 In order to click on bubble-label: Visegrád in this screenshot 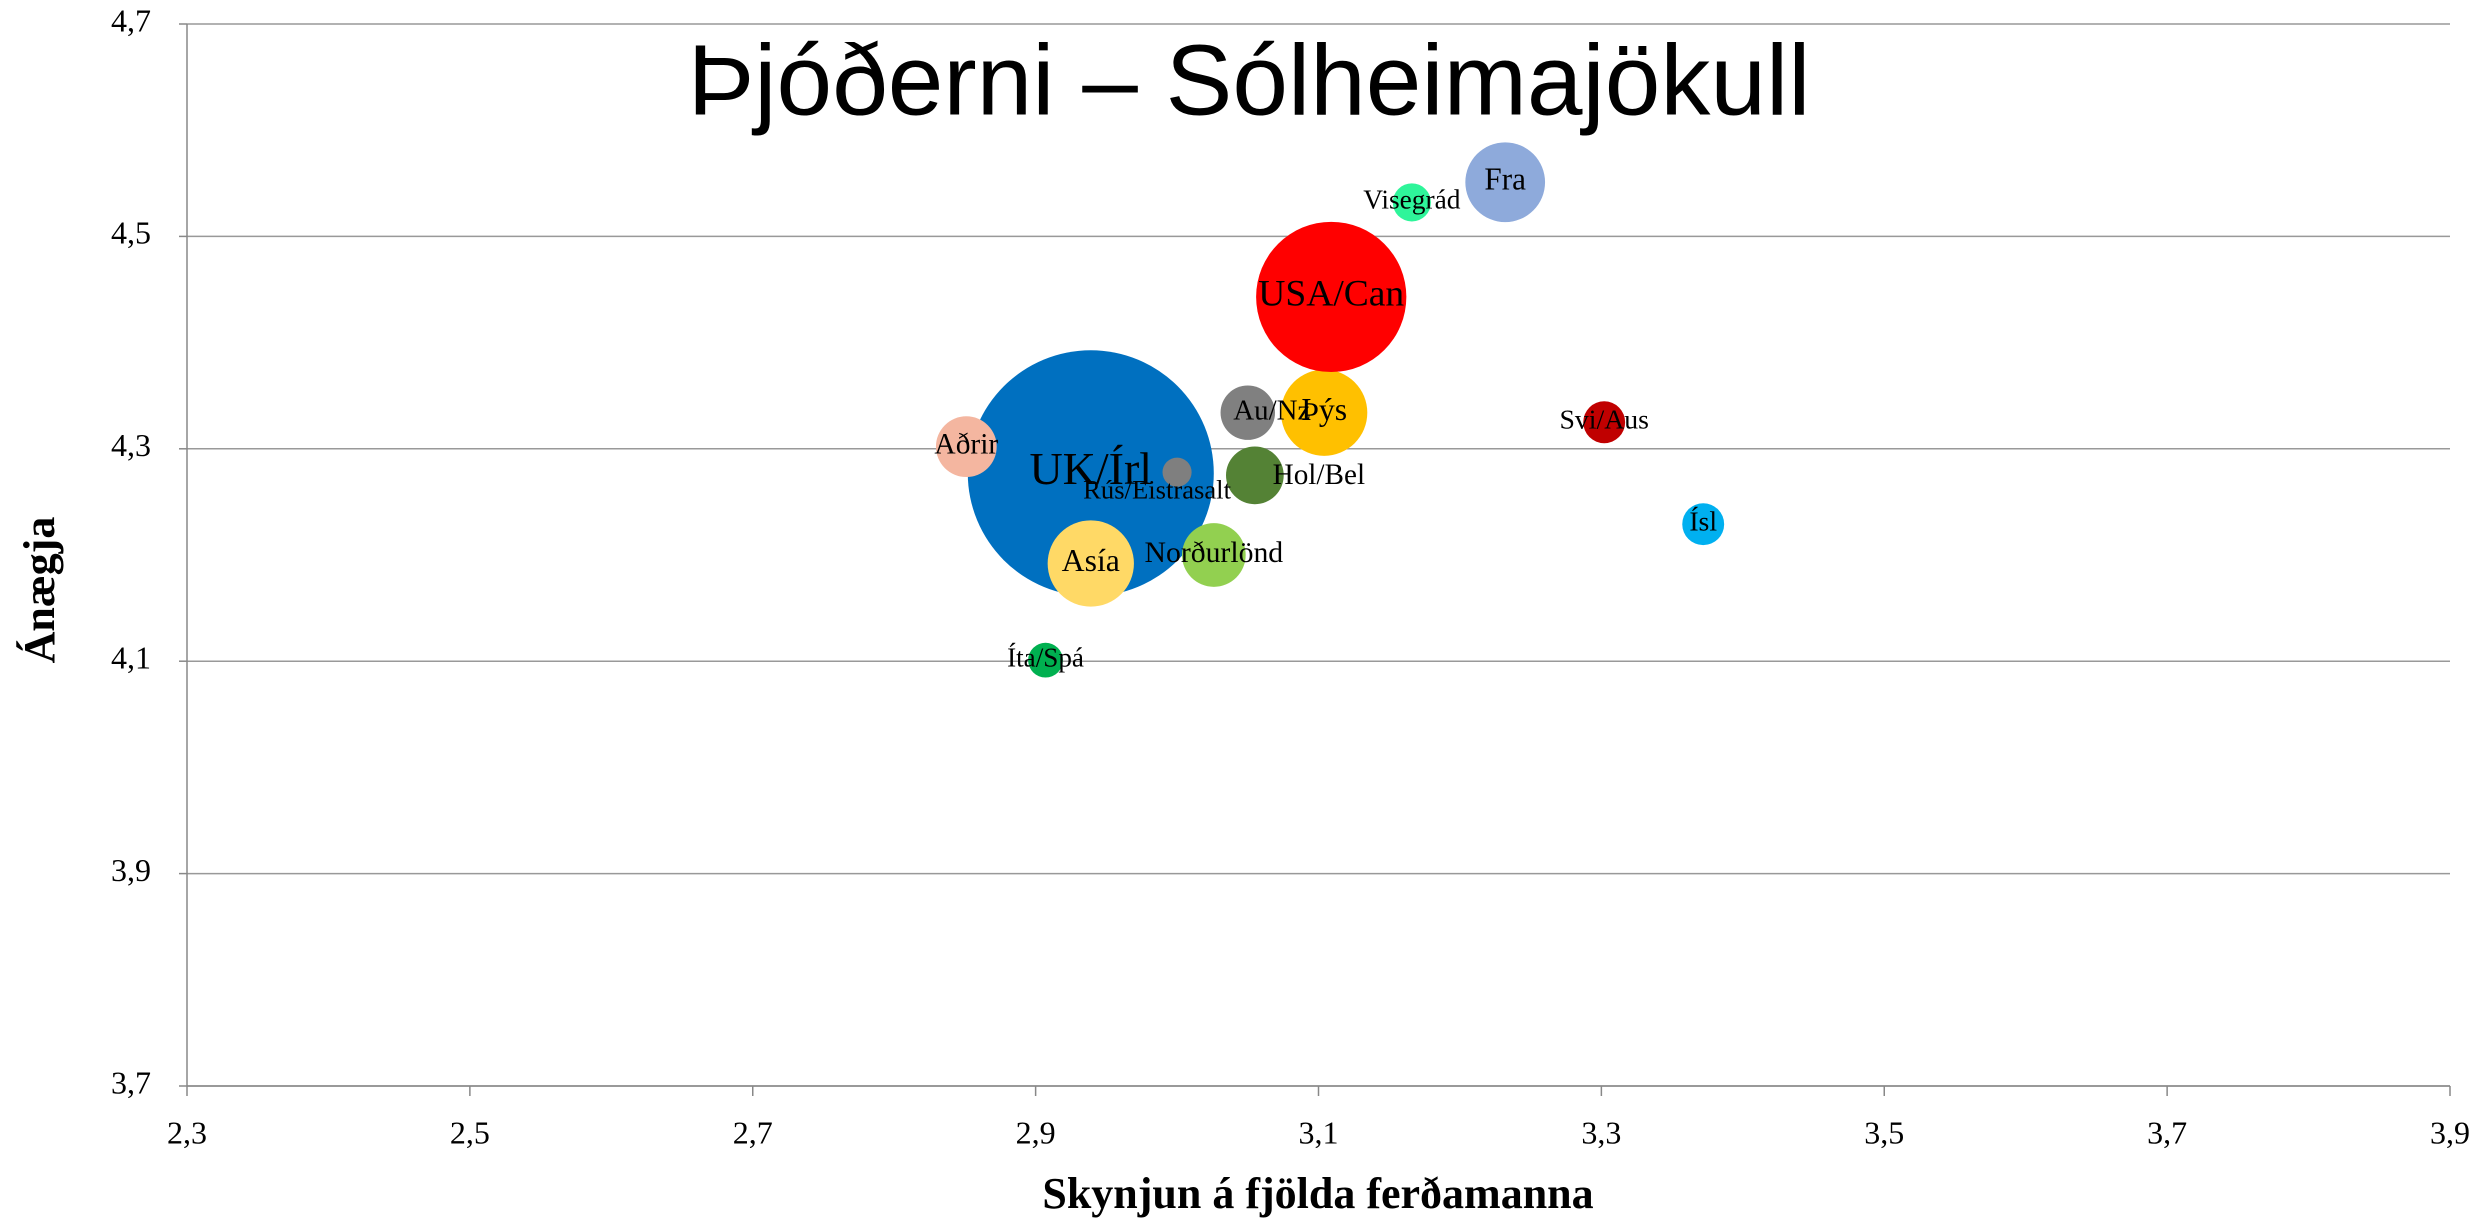, I will do `click(1412, 200)`.